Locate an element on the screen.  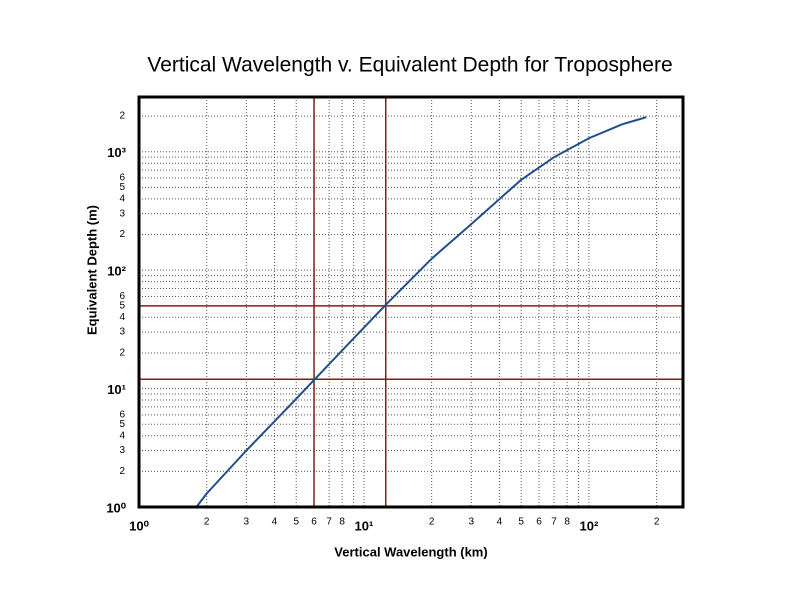
y-tick-label: 10² is located at coordinates (116, 271).